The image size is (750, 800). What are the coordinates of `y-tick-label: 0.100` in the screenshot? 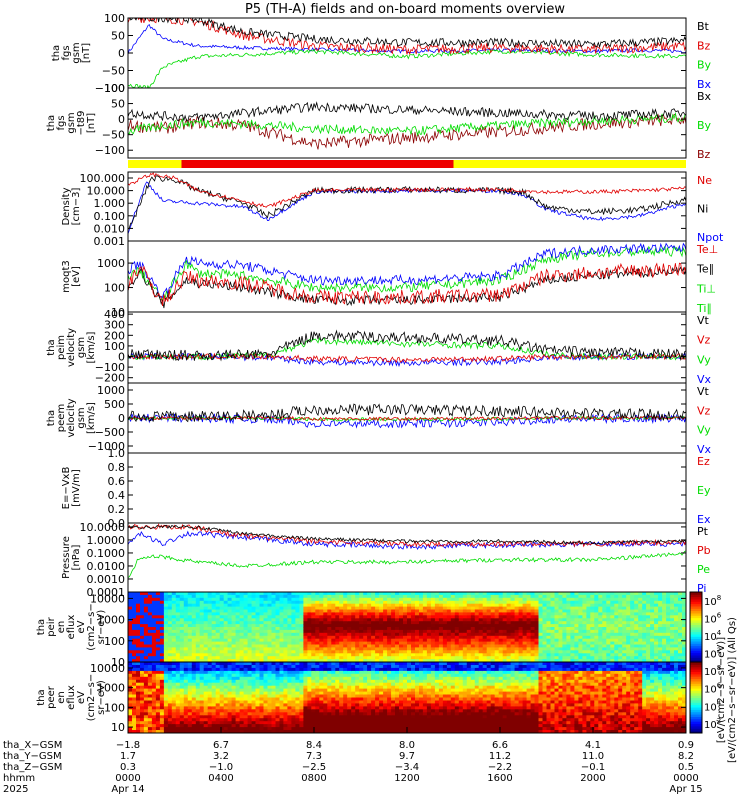 It's located at (110, 216).